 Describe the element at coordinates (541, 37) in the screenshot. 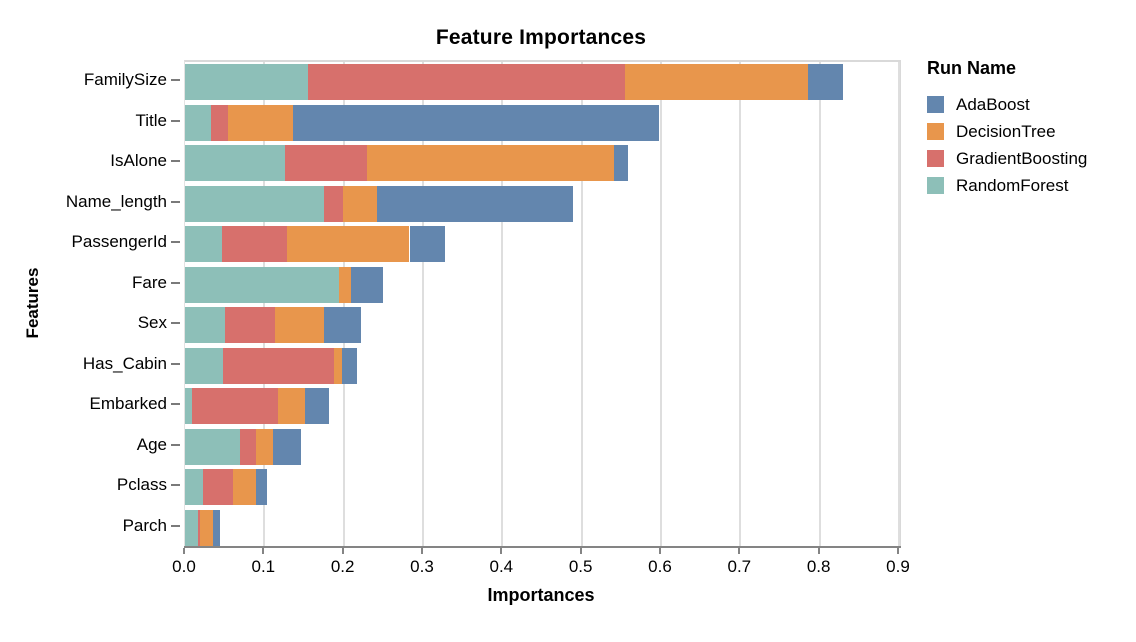

I see `chart-title: Feature Importances` at that location.